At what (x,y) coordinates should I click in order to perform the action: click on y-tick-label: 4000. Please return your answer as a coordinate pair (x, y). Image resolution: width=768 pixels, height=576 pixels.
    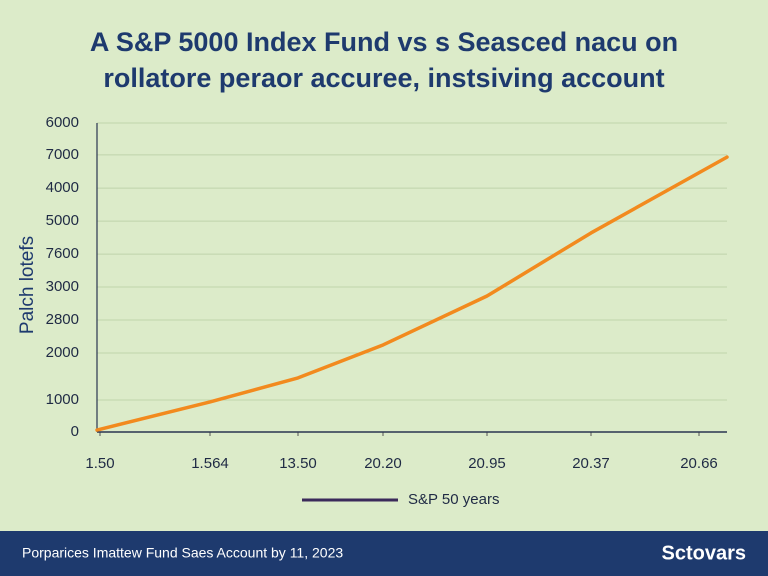
    Looking at the image, I should click on (62, 187).